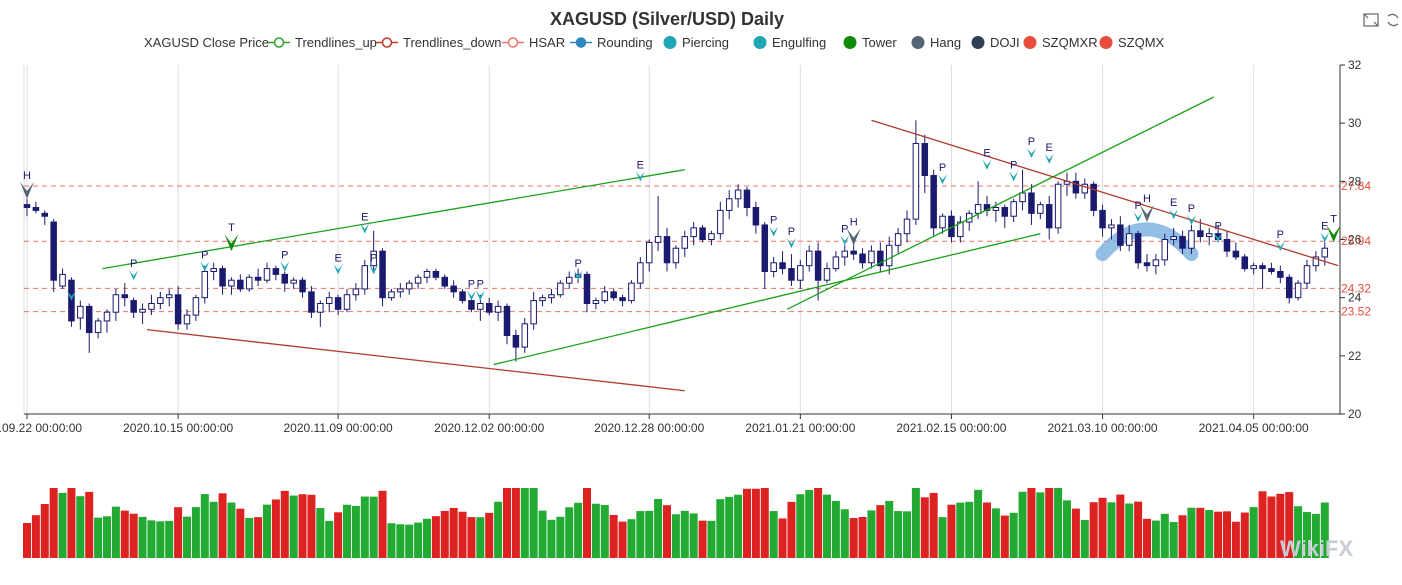 This screenshot has height=585, width=1402. I want to click on x-tick-label: 2020.12.28 00:00:00, so click(649, 428).